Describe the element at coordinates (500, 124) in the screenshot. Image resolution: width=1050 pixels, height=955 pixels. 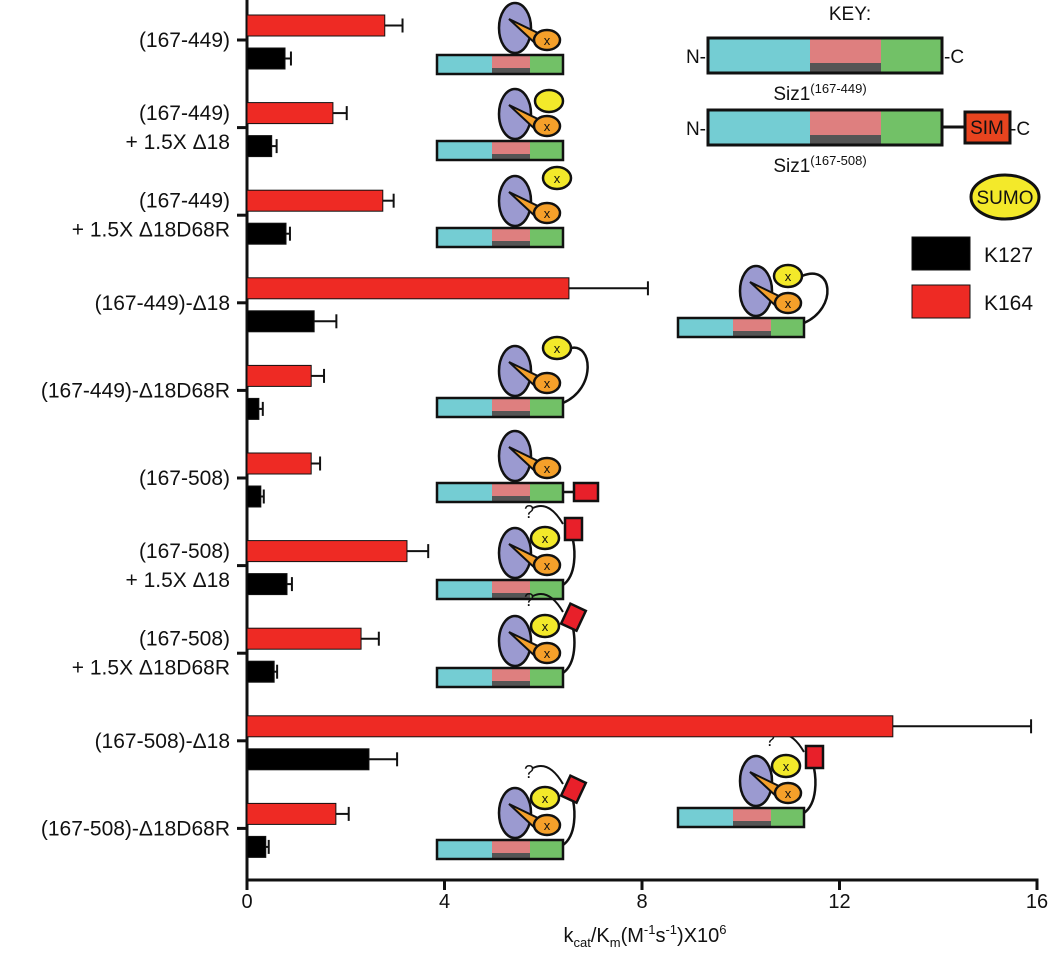
I see `schematic: x` at that location.